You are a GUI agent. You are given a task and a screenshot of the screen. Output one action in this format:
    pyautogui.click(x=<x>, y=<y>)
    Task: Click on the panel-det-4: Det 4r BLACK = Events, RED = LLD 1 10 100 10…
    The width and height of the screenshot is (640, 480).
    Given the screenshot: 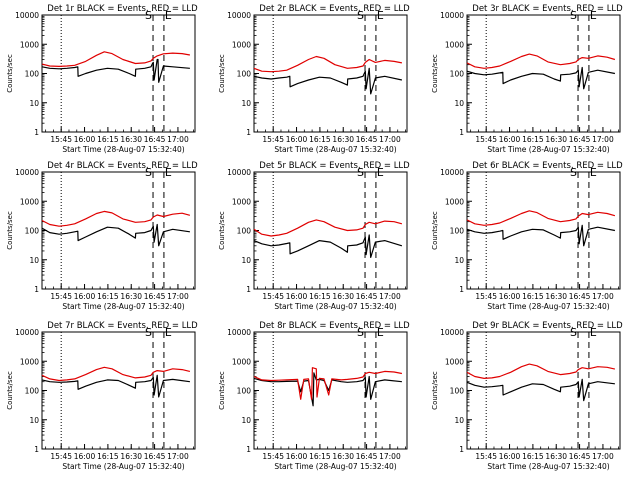 What is the action you would take?
    pyautogui.click(x=102, y=236)
    